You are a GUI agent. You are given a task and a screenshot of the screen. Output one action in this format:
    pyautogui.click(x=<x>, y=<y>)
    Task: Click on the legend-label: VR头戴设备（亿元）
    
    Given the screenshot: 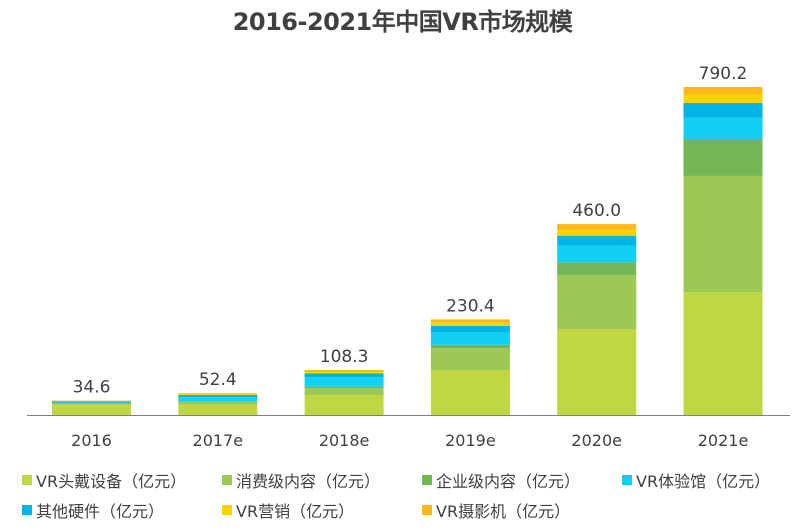 What is the action you would take?
    pyautogui.click(x=111, y=481)
    